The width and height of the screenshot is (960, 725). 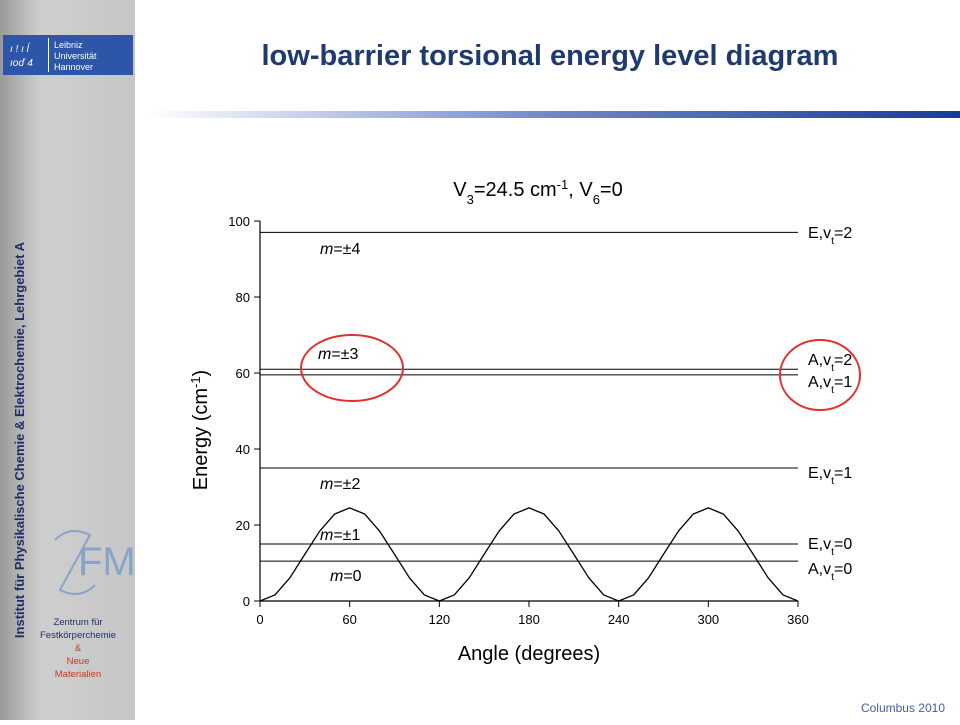 What do you see at coordinates (596, 199) in the screenshot?
I see `chart-title-part: 6` at bounding box center [596, 199].